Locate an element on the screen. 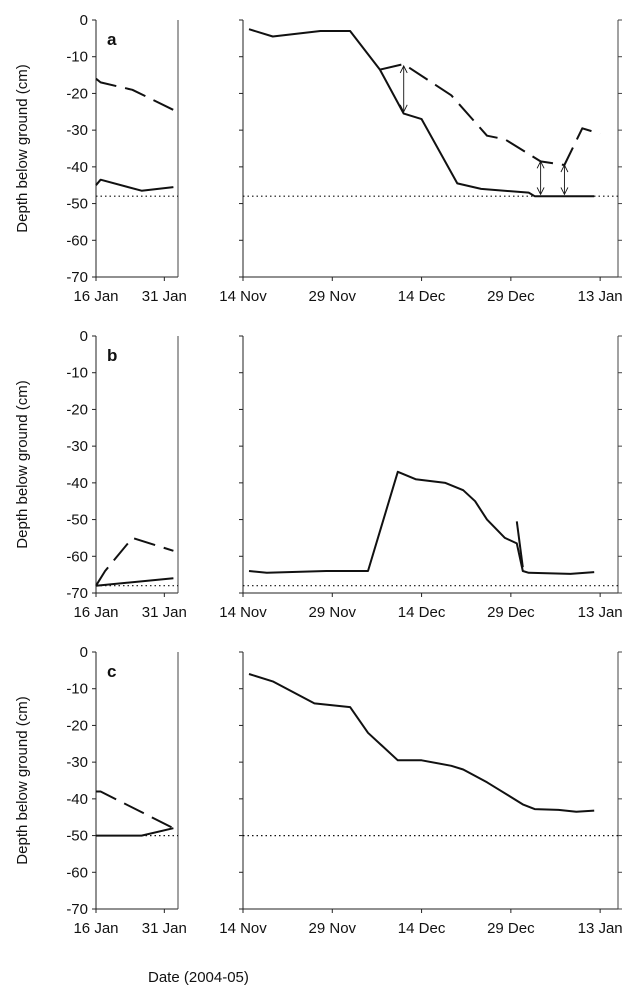  panel-letter: a is located at coordinates (112, 39).